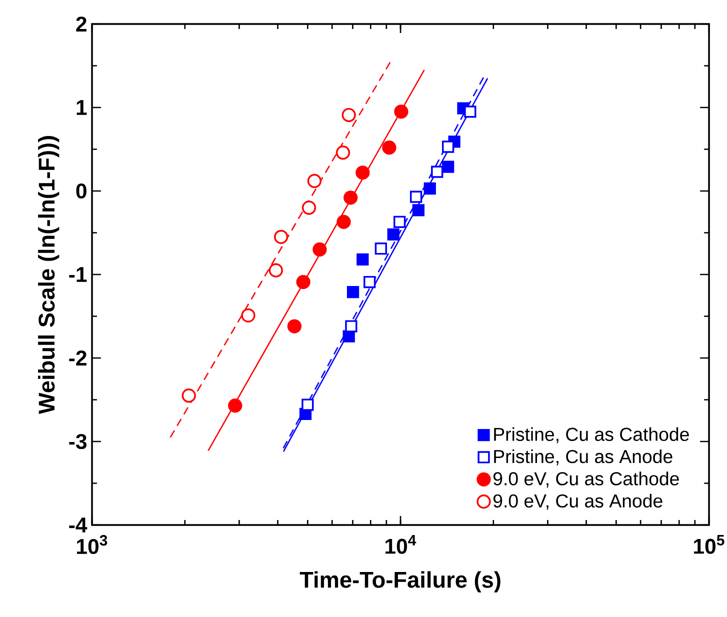 This screenshot has width=727, height=617. Describe the element at coordinates (49, 275) in the screenshot. I see `y-axis-title: Weibull Scale (ln(-ln(1-F)))` at that location.